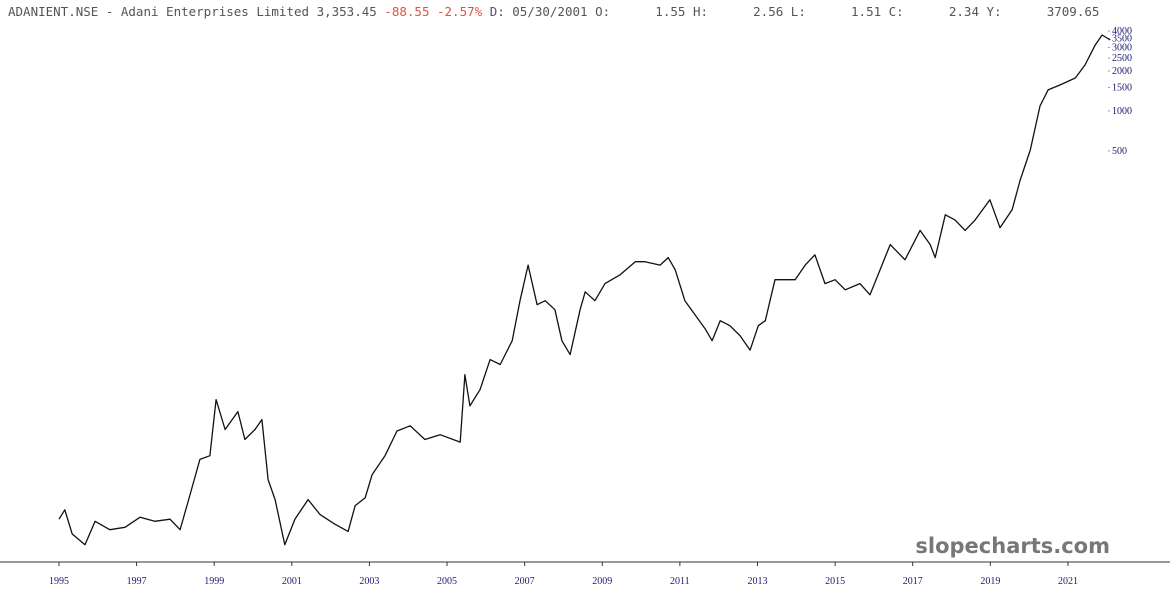  I want to click on field-label: Y:, so click(994, 11).